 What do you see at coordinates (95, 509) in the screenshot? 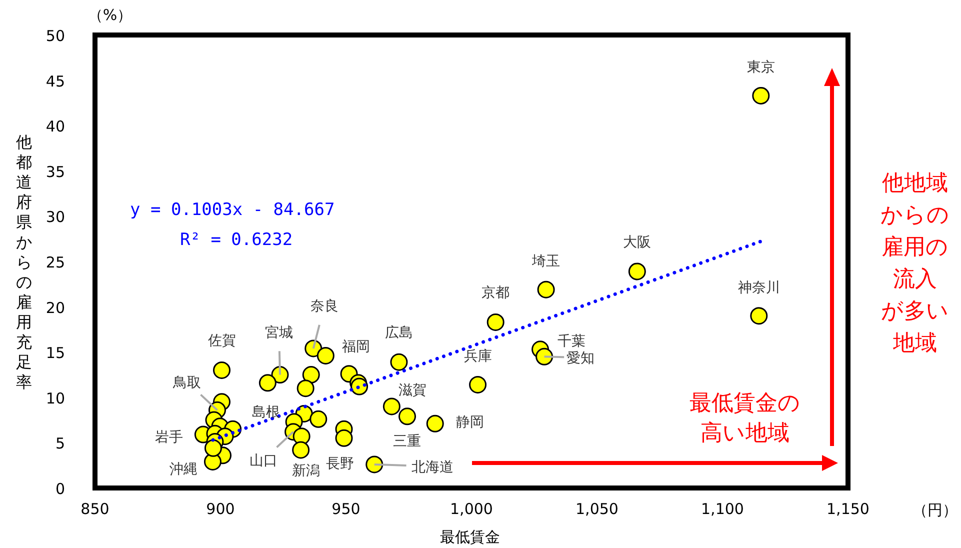
I see `x-tick-label: 850` at bounding box center [95, 509].